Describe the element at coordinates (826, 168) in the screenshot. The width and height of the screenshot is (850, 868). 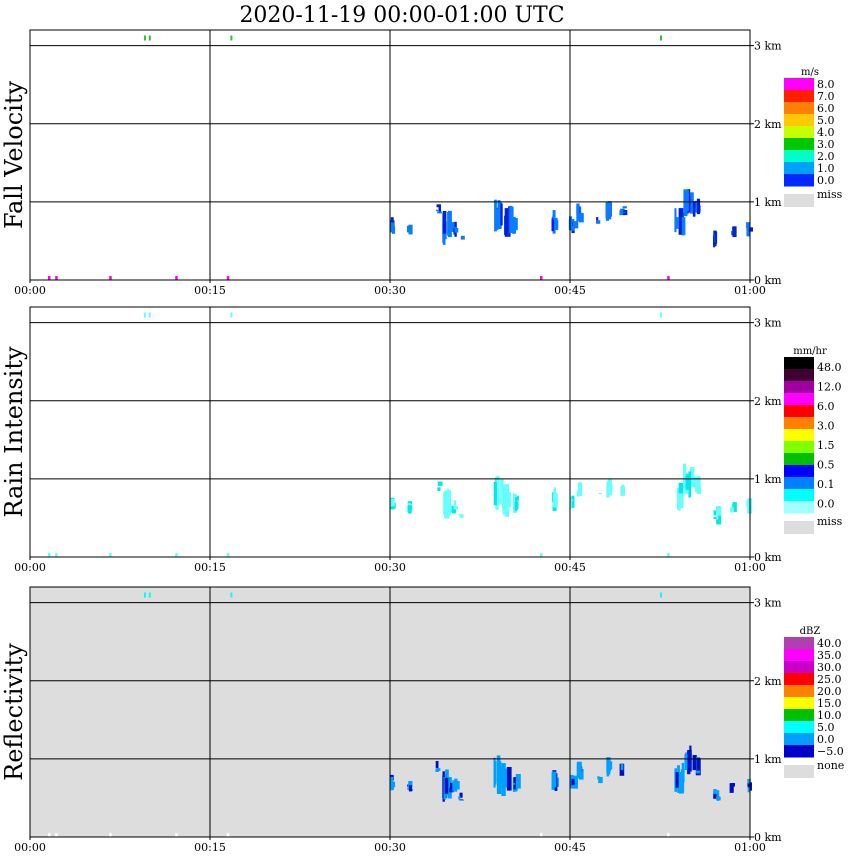
I see `colorbar-label: 1.0` at that location.